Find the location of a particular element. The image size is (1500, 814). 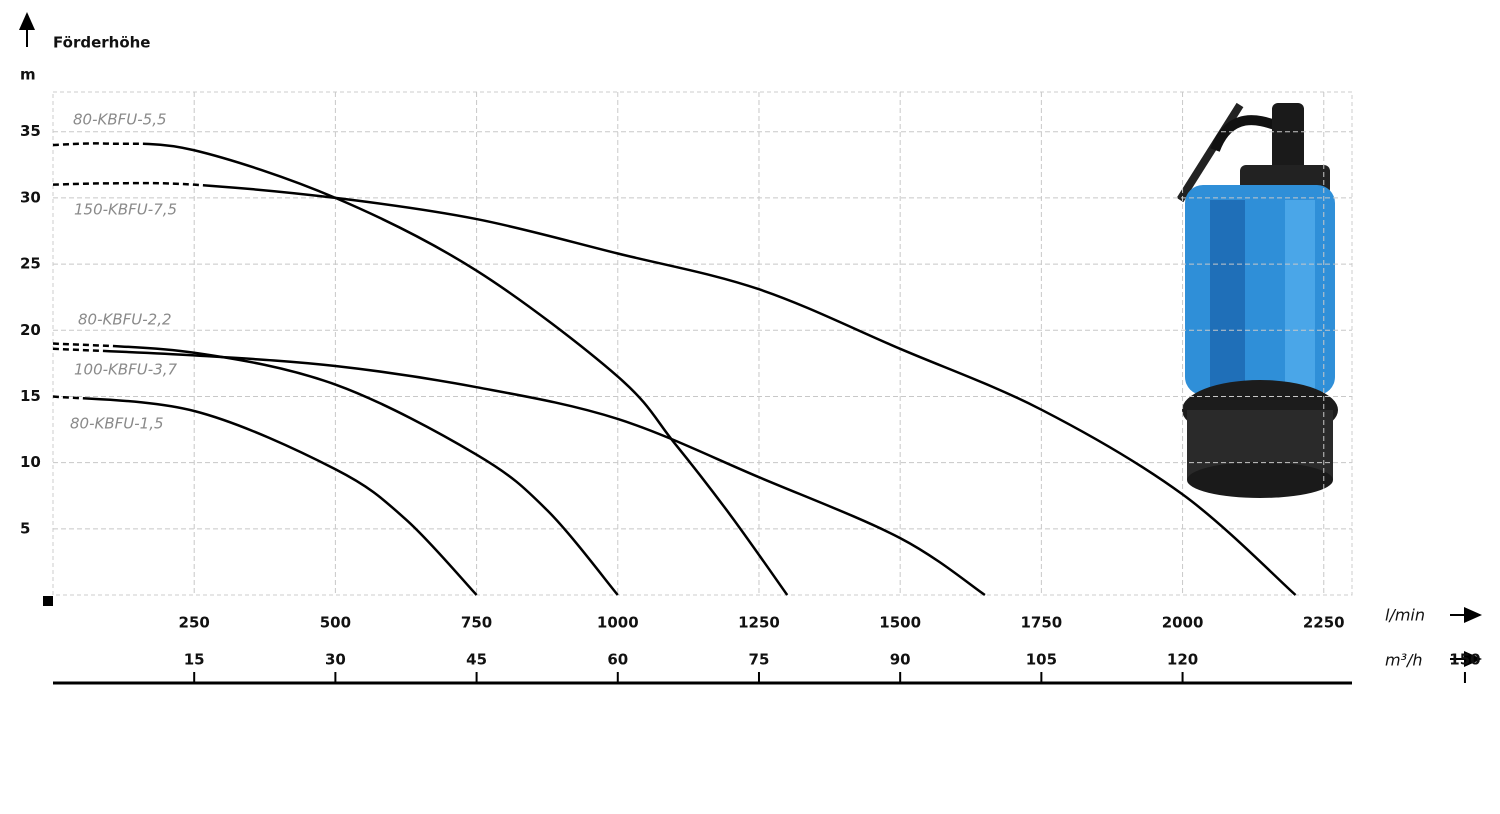

y-tick-label: 10 is located at coordinates (30, 462).